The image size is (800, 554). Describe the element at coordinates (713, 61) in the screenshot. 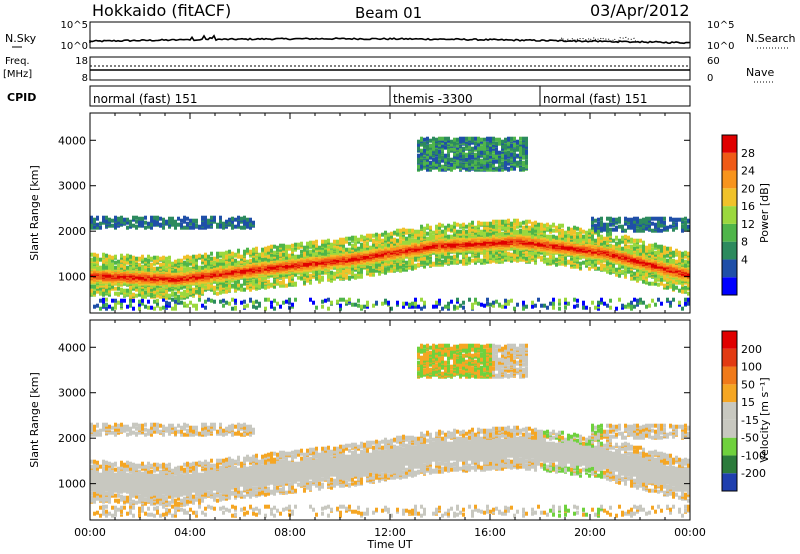

I see `freq-tick-right-top: 60` at that location.